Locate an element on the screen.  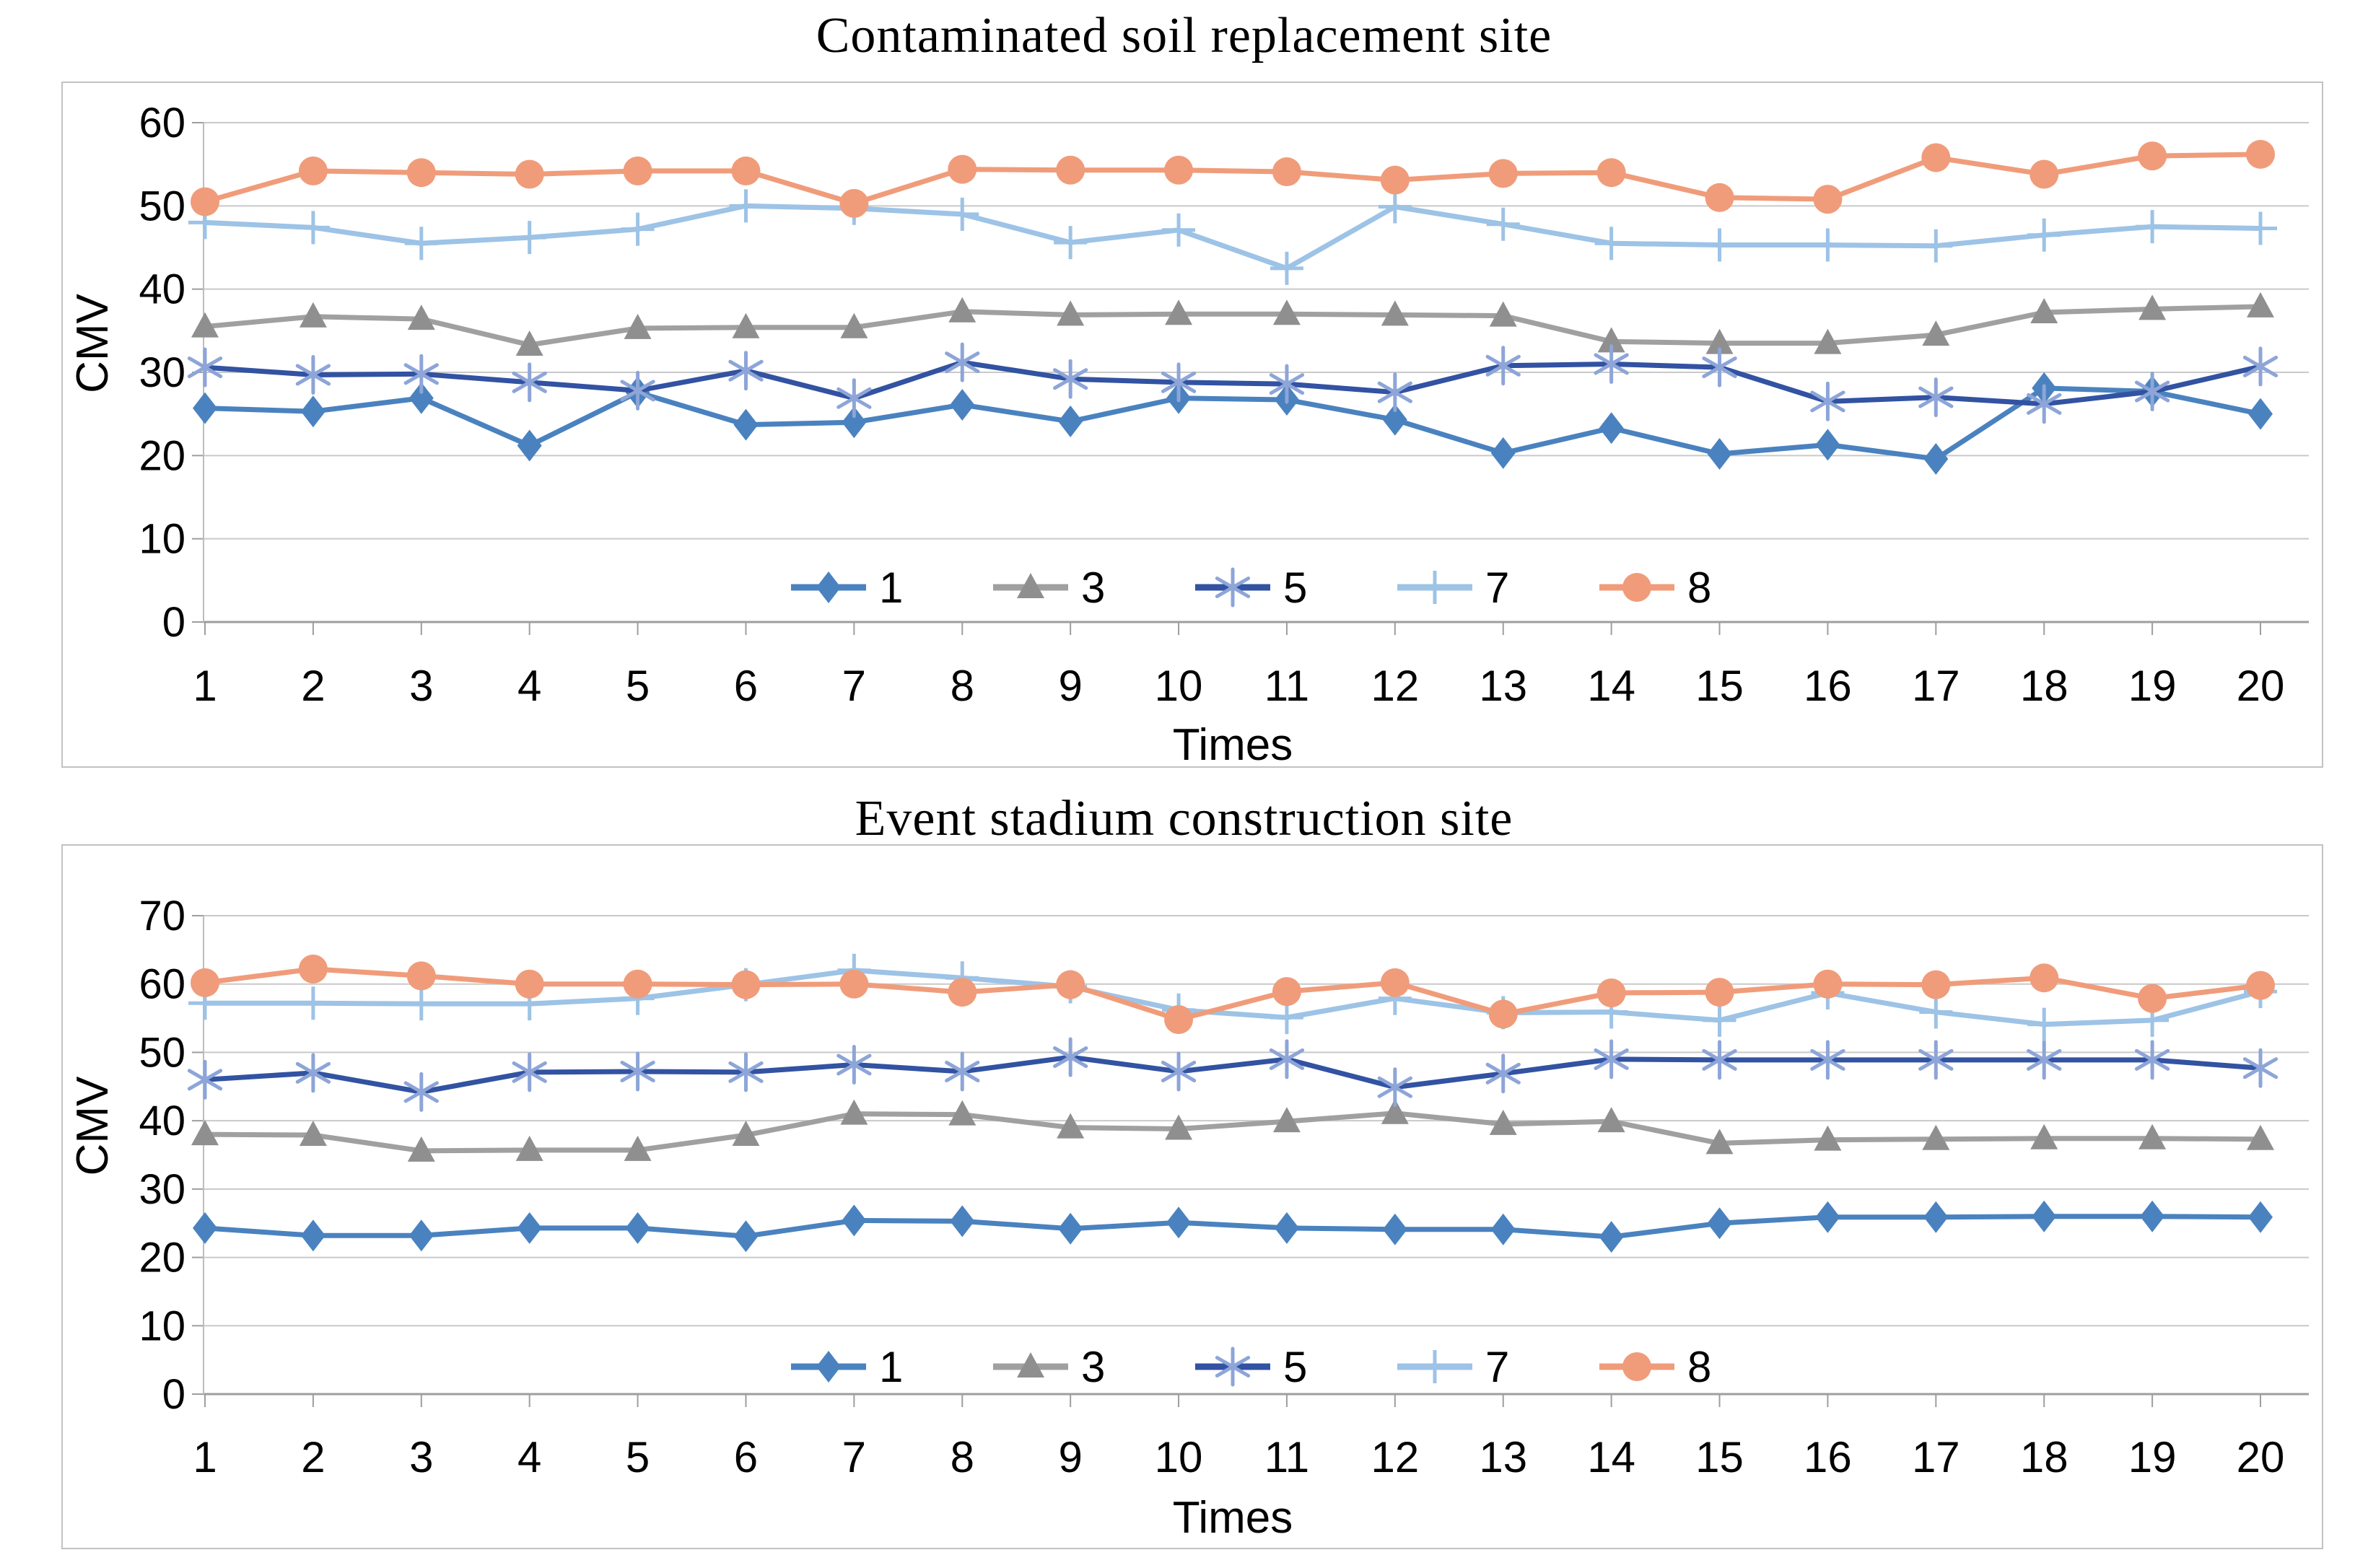
svg-text: 16 is located at coordinates (1828, 1457).